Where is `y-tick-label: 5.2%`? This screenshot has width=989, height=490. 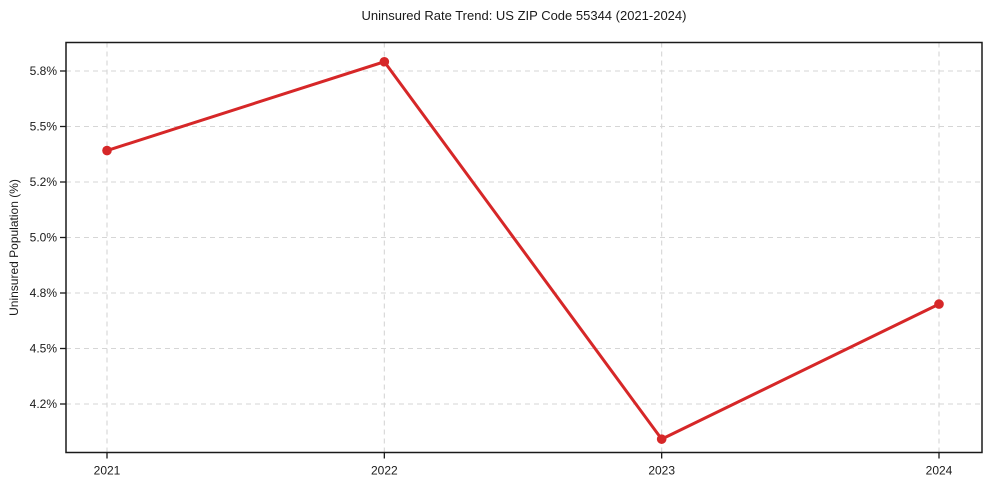
y-tick-label: 5.2% is located at coordinates (44, 182).